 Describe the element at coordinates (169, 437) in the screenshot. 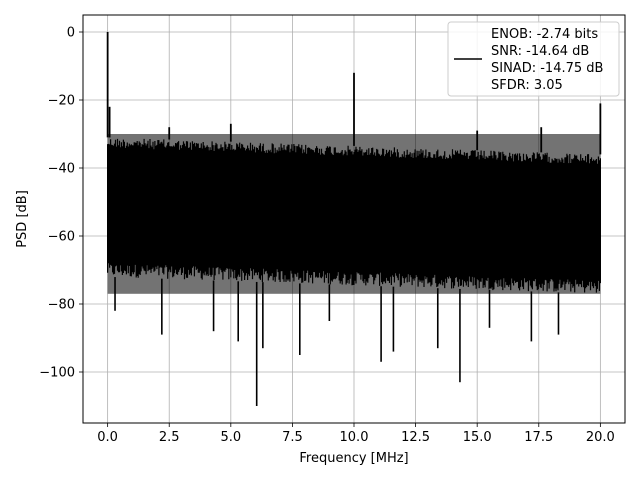

I see `x-tick-label: 2.5` at that location.